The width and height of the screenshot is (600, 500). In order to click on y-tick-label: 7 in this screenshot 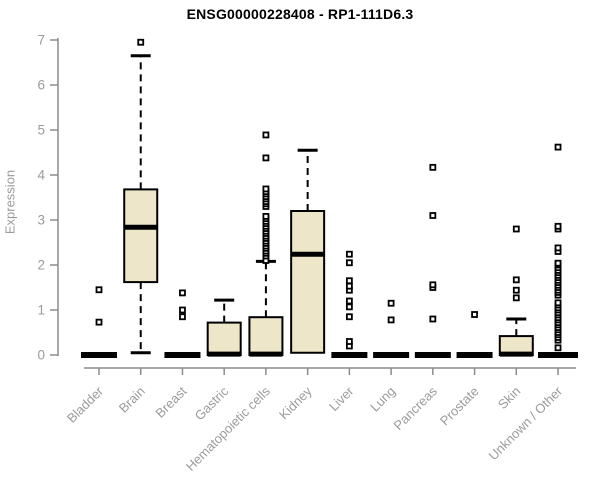, I will do `click(41, 40)`.